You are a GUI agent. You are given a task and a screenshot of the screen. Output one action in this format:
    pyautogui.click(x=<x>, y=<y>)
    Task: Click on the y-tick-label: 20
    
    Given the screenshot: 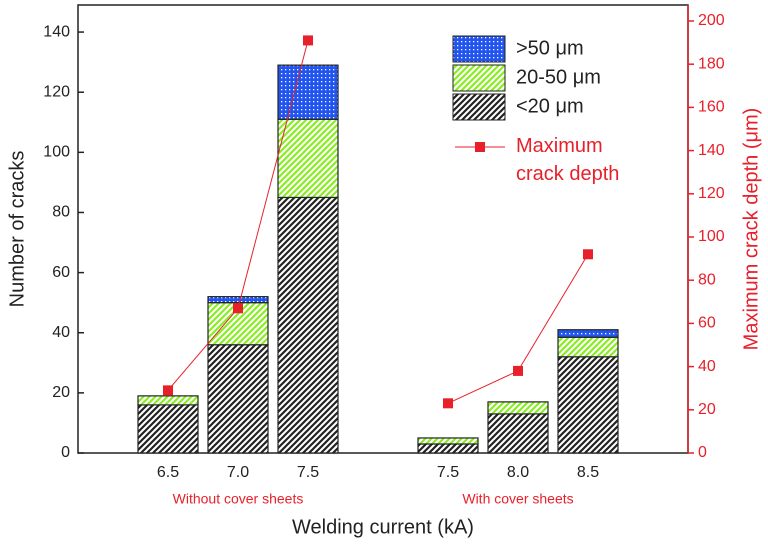 What is the action you would take?
    pyautogui.click(x=61, y=392)
    